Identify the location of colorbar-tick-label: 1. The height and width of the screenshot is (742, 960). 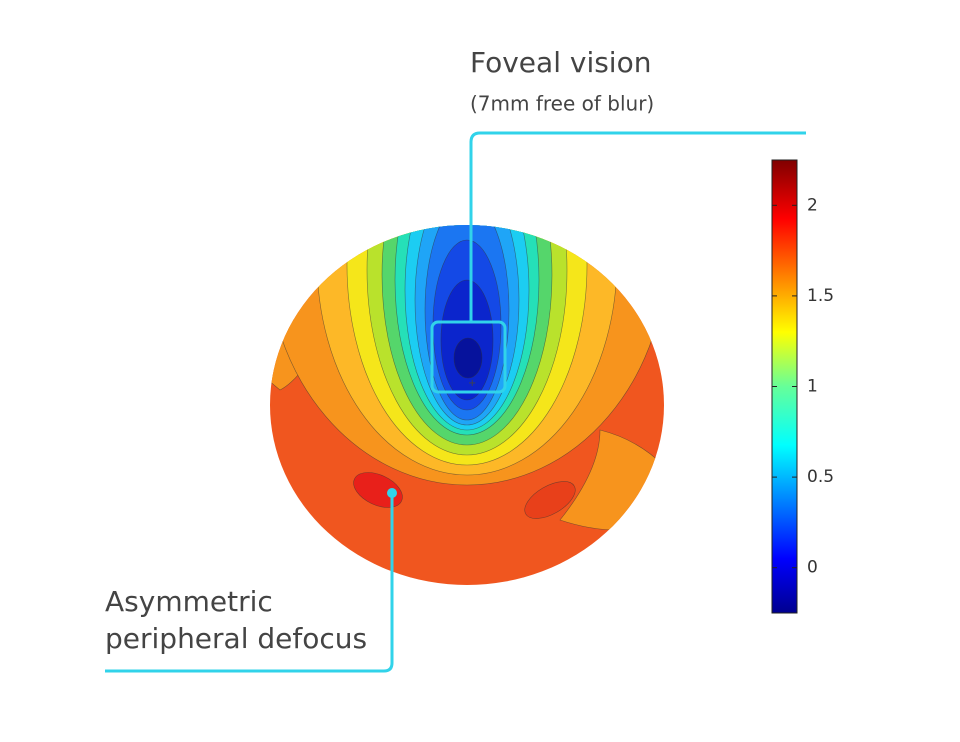
(812, 387).